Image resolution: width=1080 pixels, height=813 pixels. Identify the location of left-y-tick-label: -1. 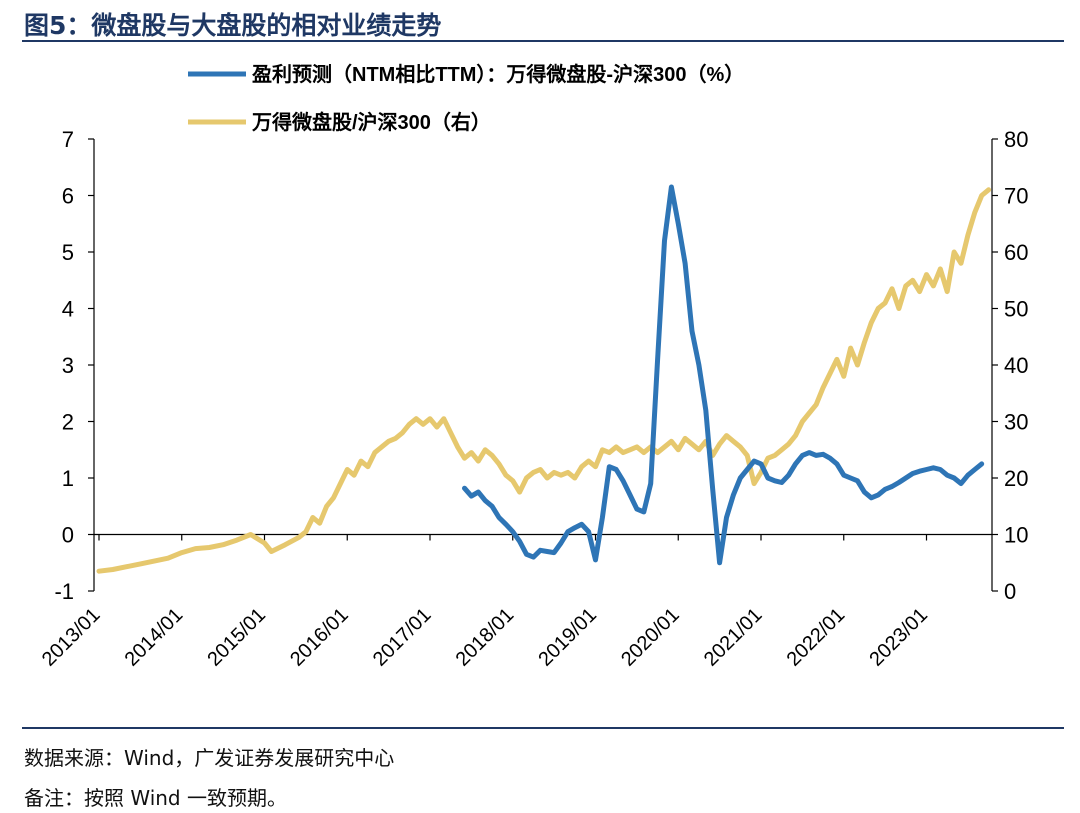
(64, 591).